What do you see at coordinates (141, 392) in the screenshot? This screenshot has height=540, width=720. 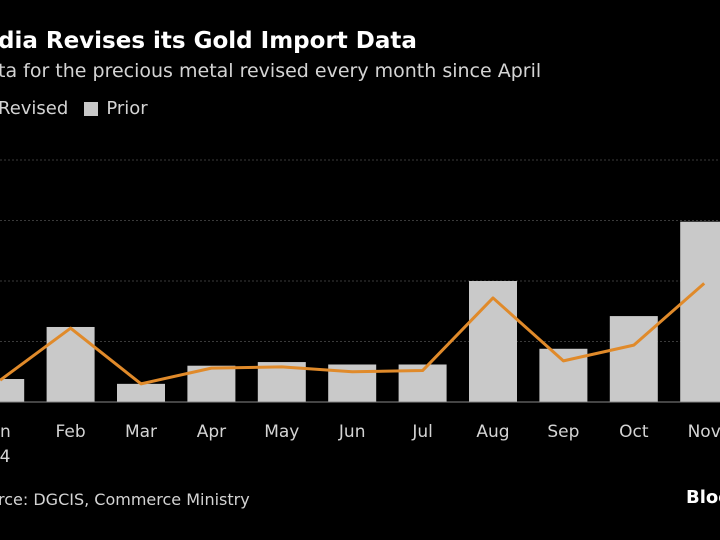 I see `bar-prior-mar` at bounding box center [141, 392].